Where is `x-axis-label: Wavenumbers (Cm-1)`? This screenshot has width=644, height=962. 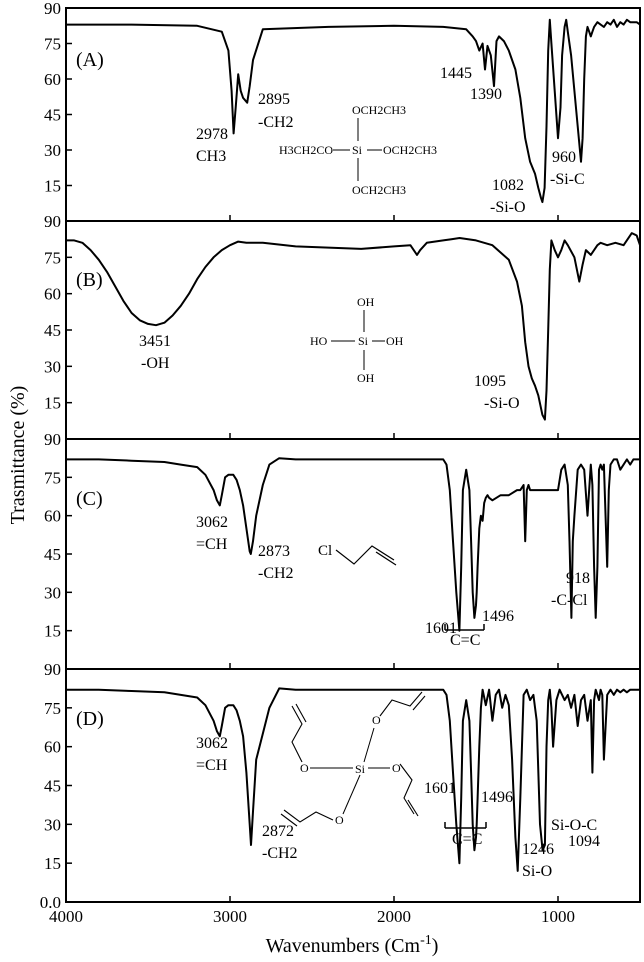 x-axis-label: Wavenumbers (Cm-1) is located at coordinates (352, 945).